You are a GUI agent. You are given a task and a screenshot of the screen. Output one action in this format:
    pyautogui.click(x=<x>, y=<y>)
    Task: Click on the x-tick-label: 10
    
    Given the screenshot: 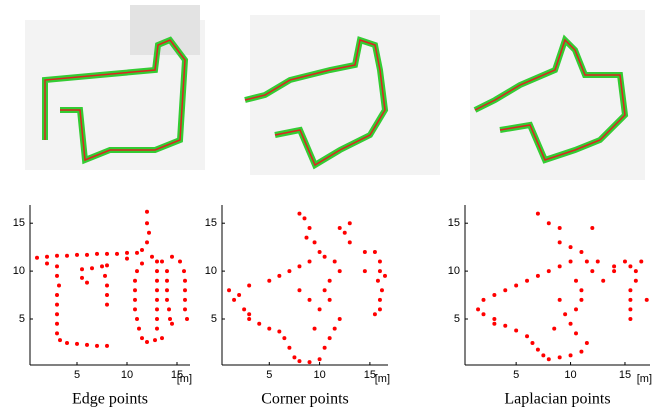 What is the action you would take?
    pyautogui.click(x=127, y=375)
    